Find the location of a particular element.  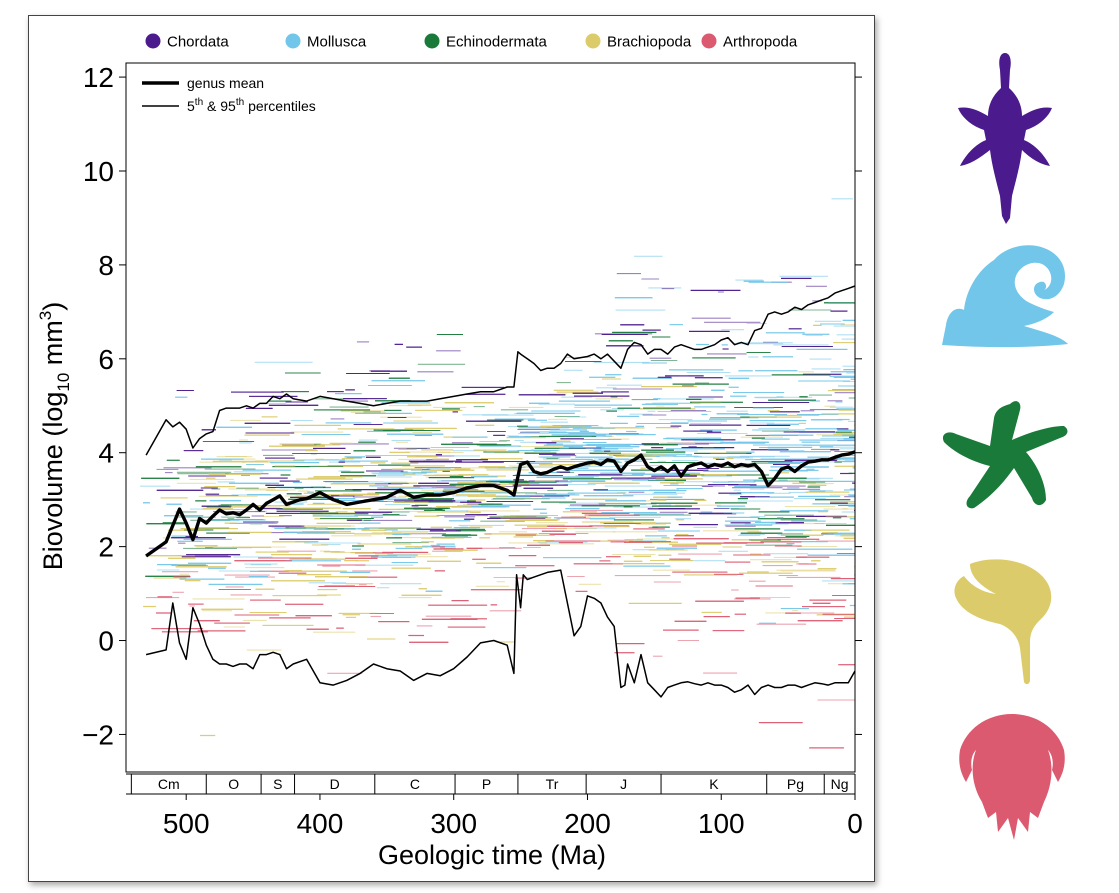

legend-mean-label: genus mean is located at coordinates (225, 83).